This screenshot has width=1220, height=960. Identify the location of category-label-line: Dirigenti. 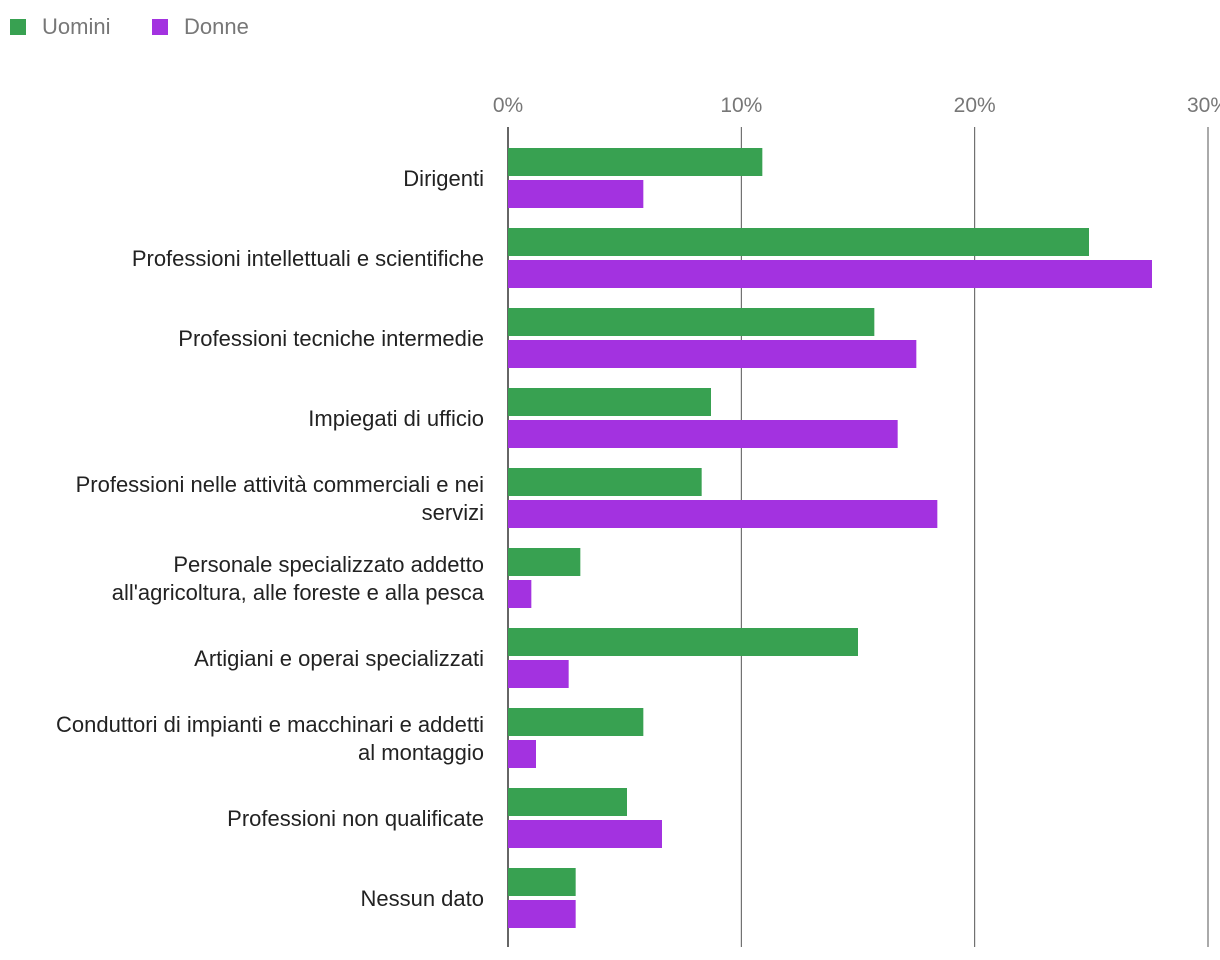
(443, 178).